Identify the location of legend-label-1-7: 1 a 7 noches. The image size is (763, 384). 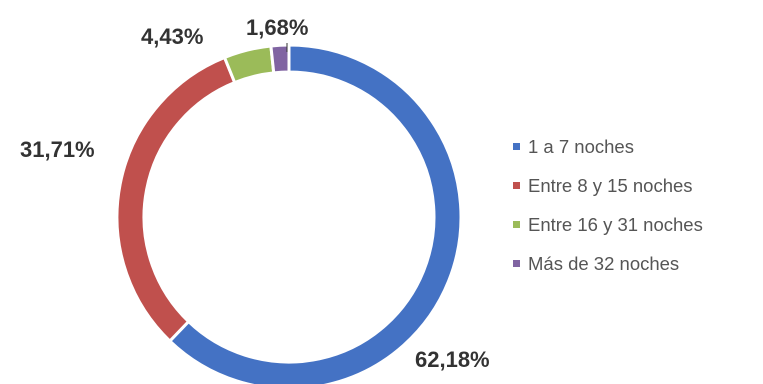
(581, 146).